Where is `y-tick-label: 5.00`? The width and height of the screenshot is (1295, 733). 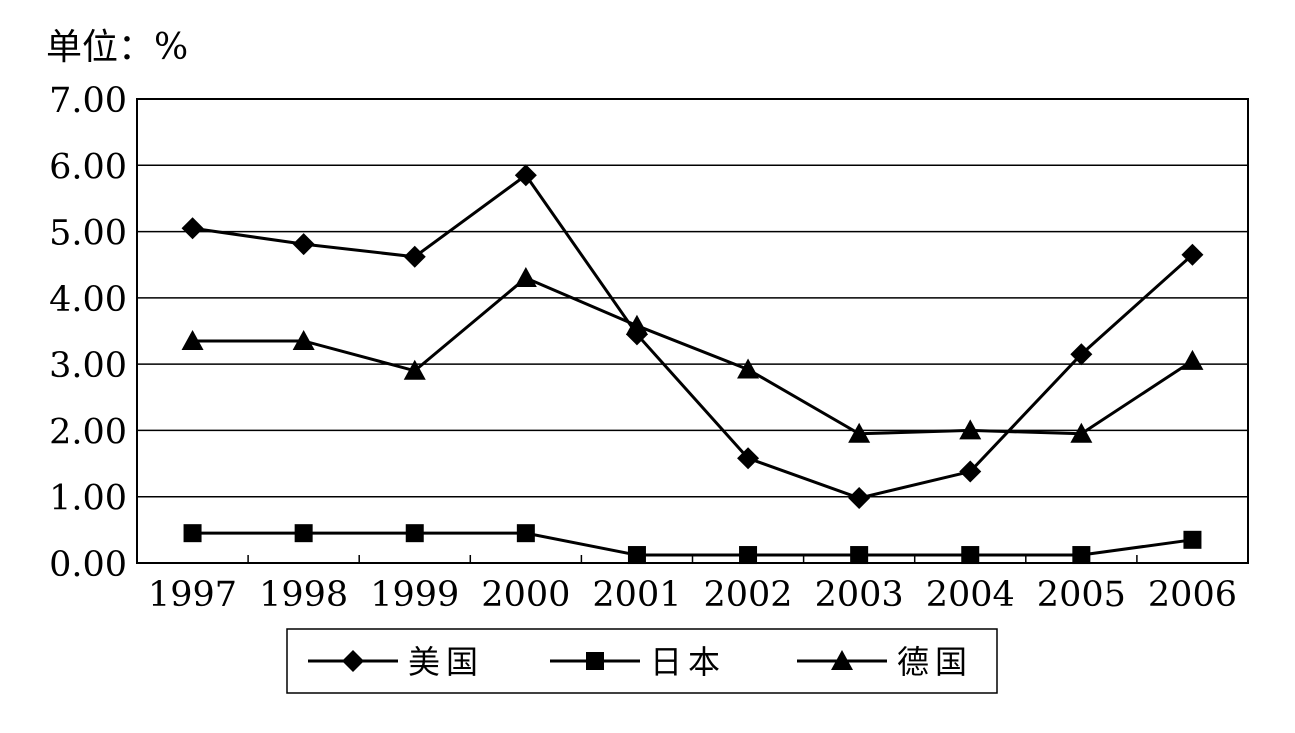 y-tick-label: 5.00 is located at coordinates (88, 234).